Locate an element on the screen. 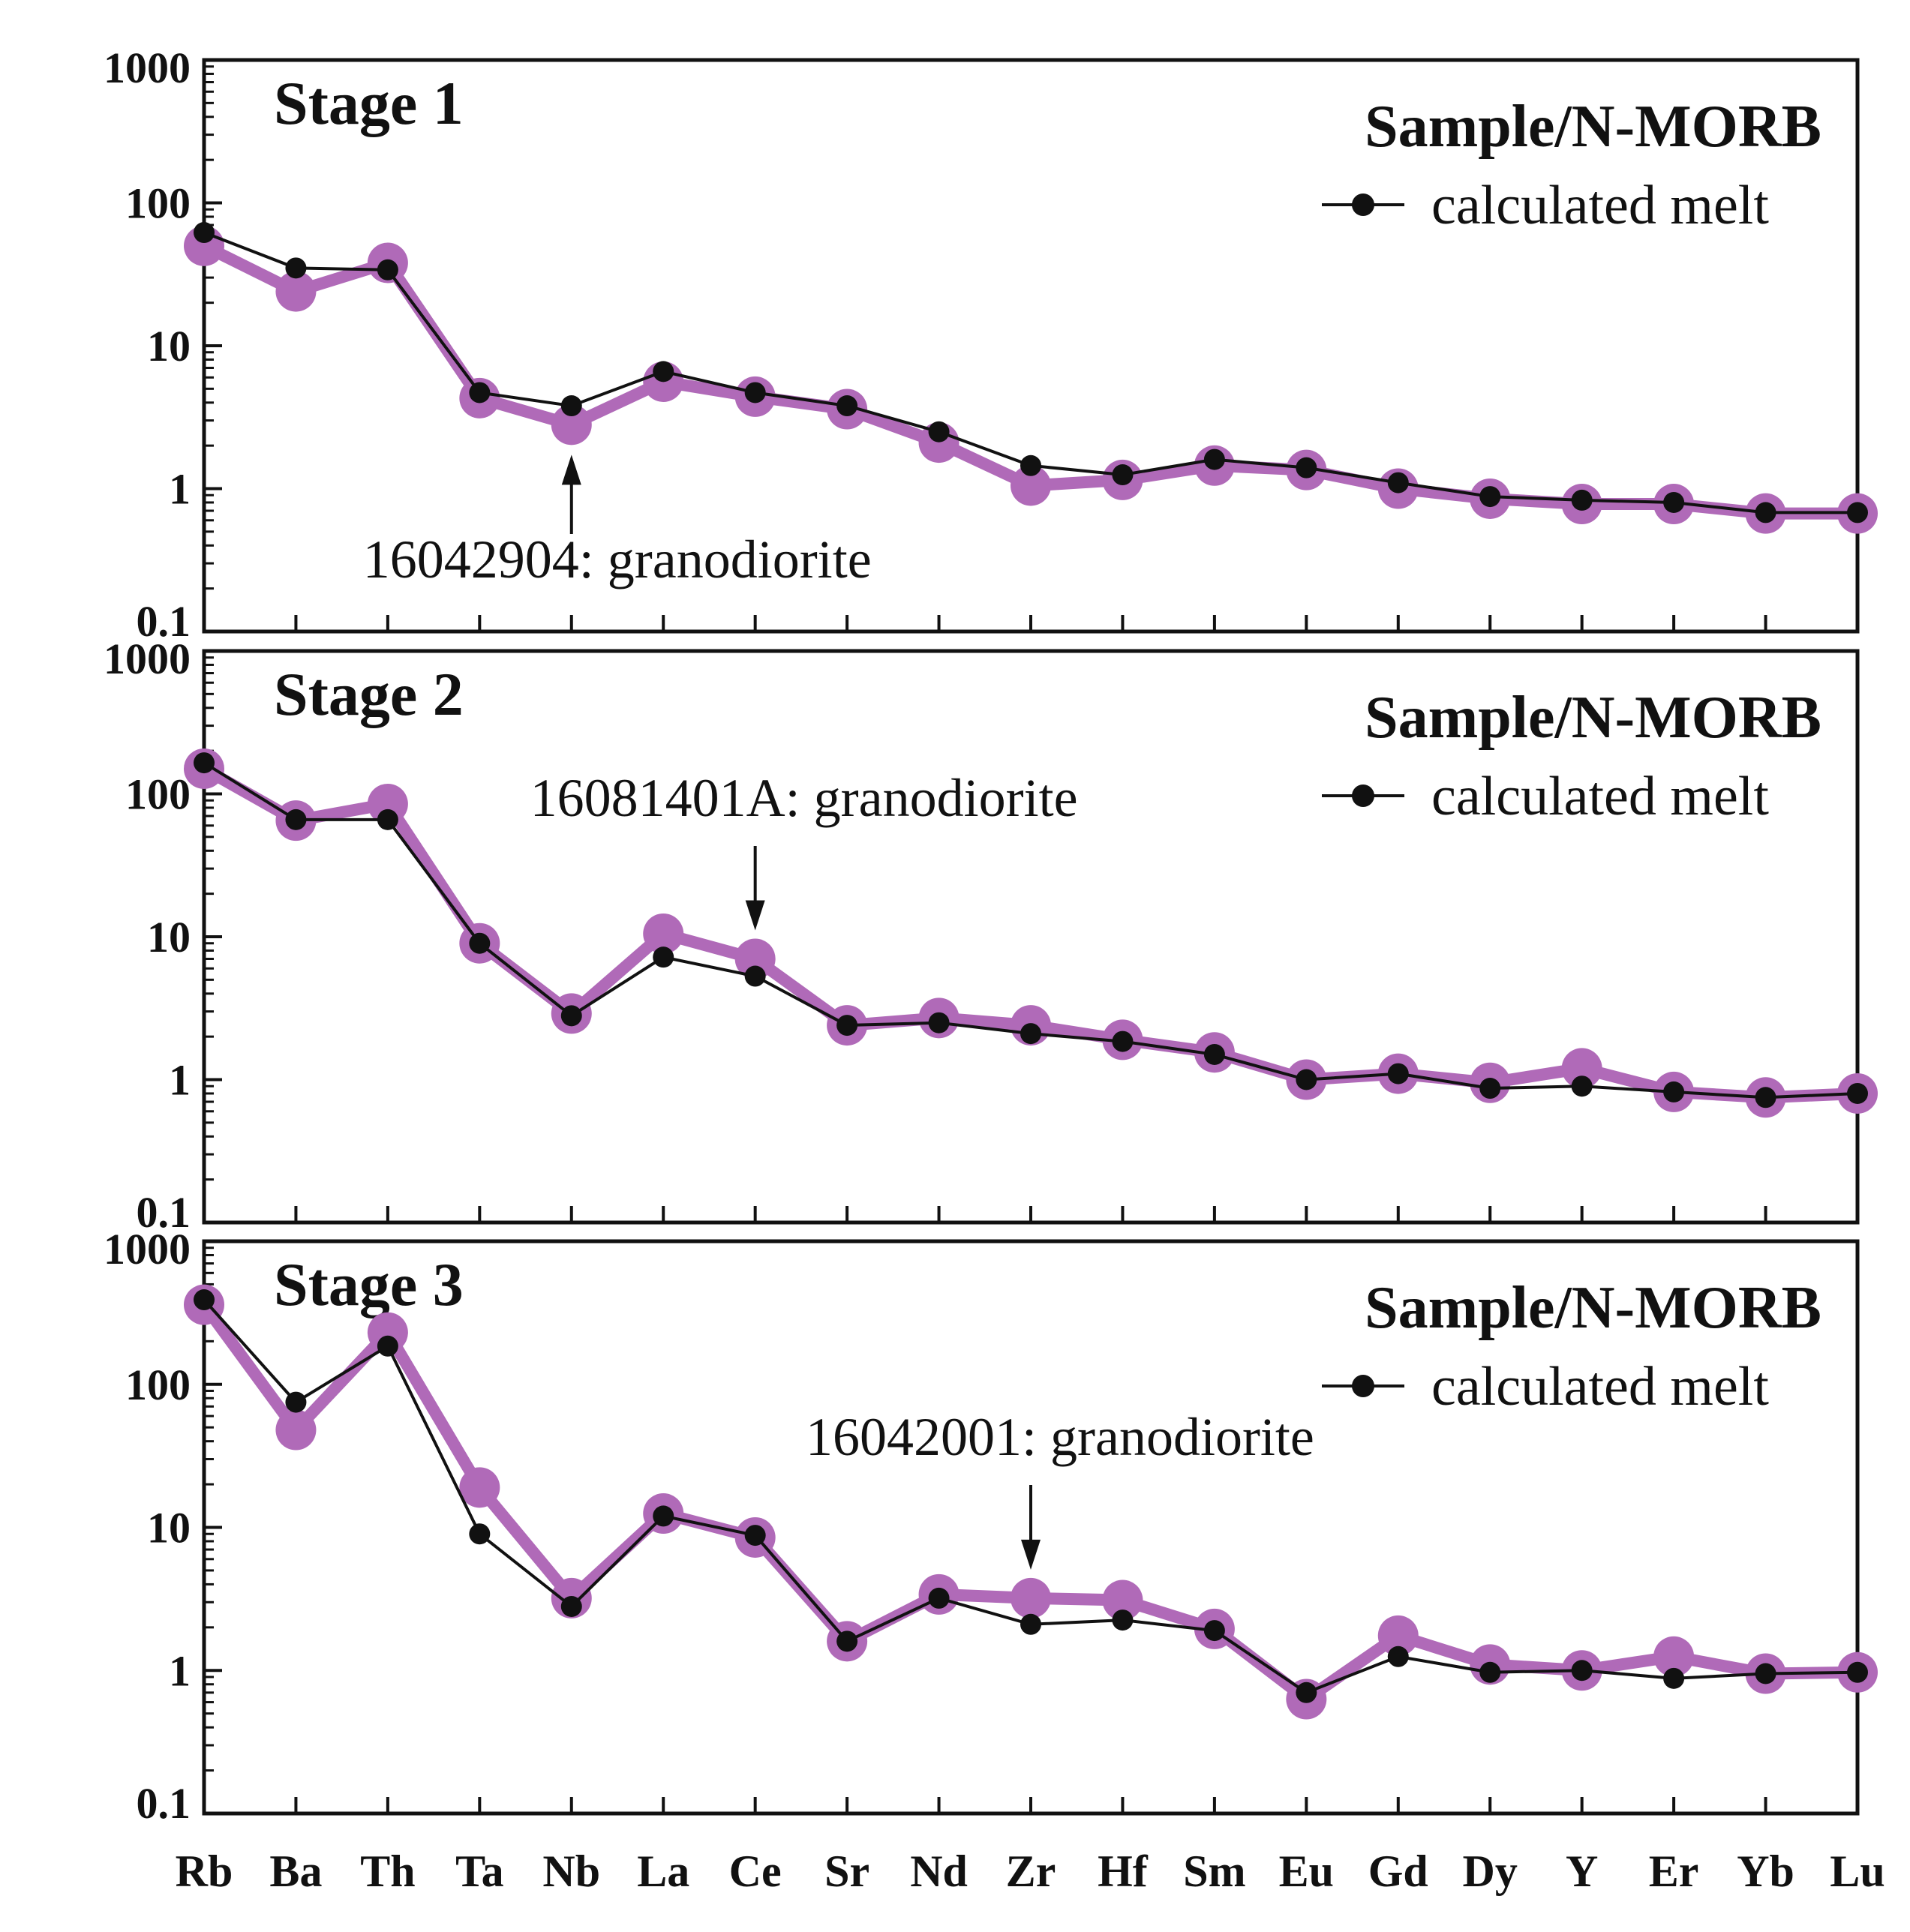  x-tick-label-Sm: Sm is located at coordinates (1214, 1871).